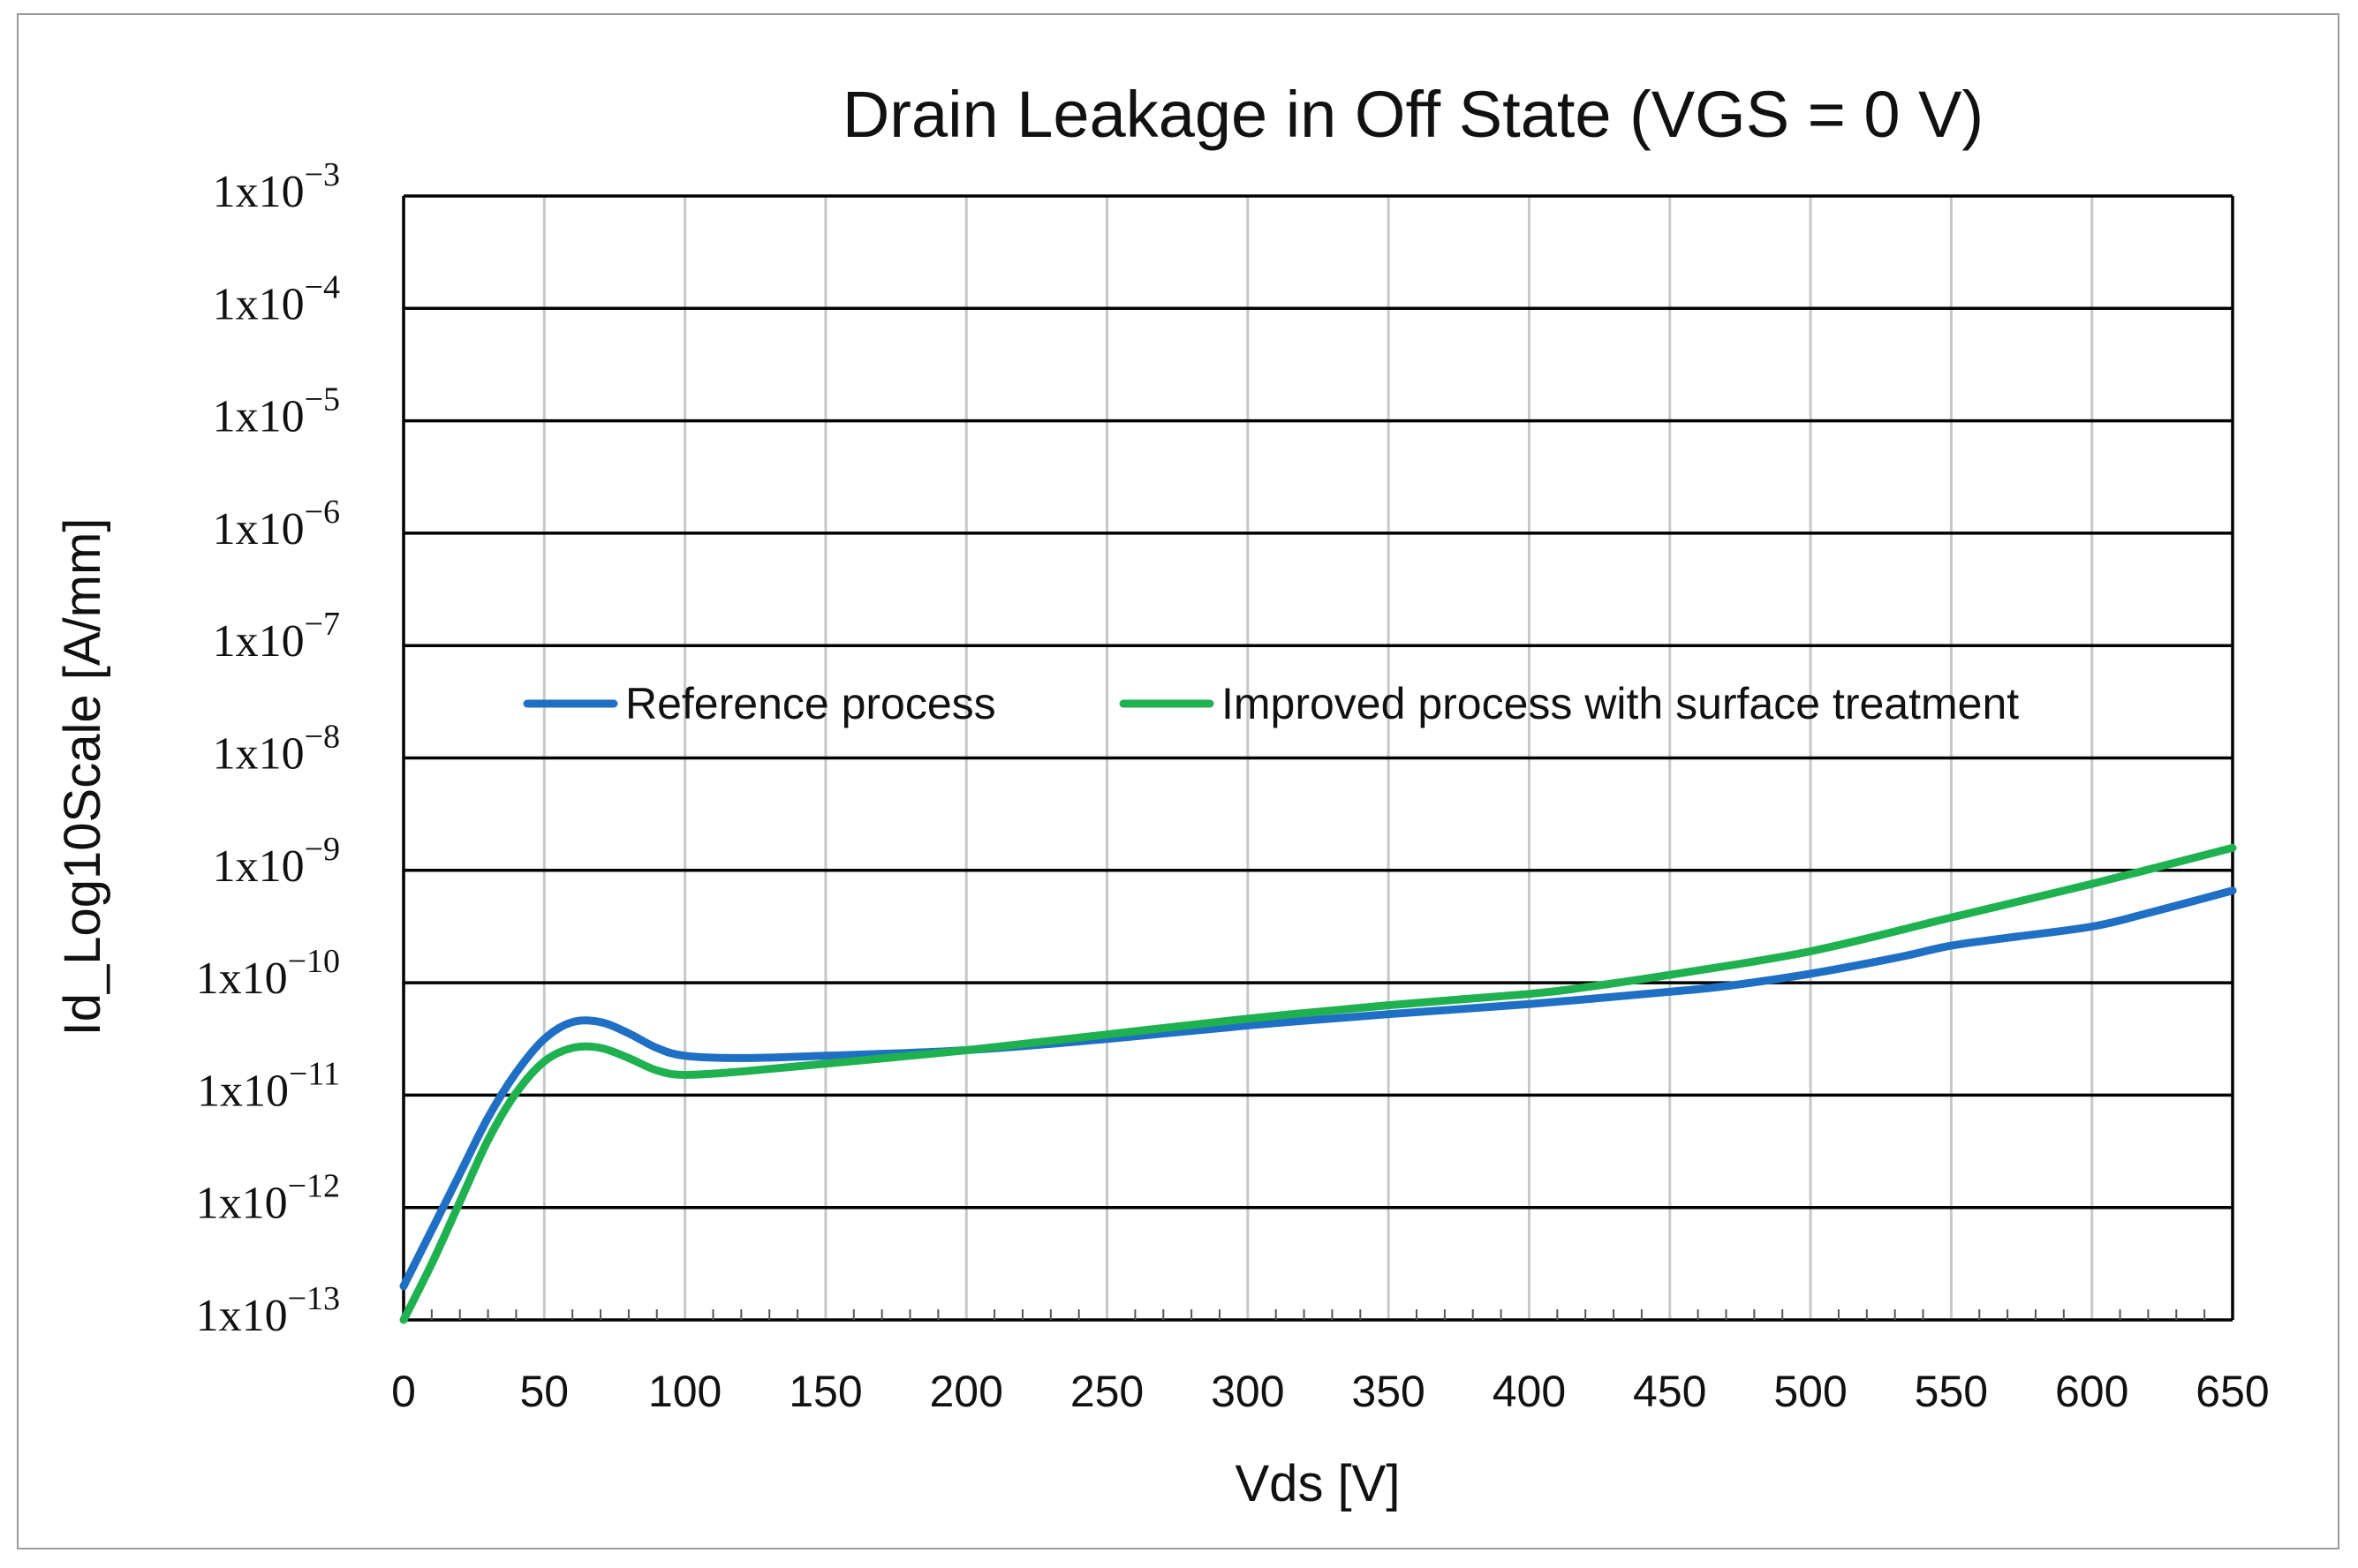 This screenshot has height=1568, width=2358. Describe the element at coordinates (1318, 1483) in the screenshot. I see `x-axis-title: Vds [V]` at that location.